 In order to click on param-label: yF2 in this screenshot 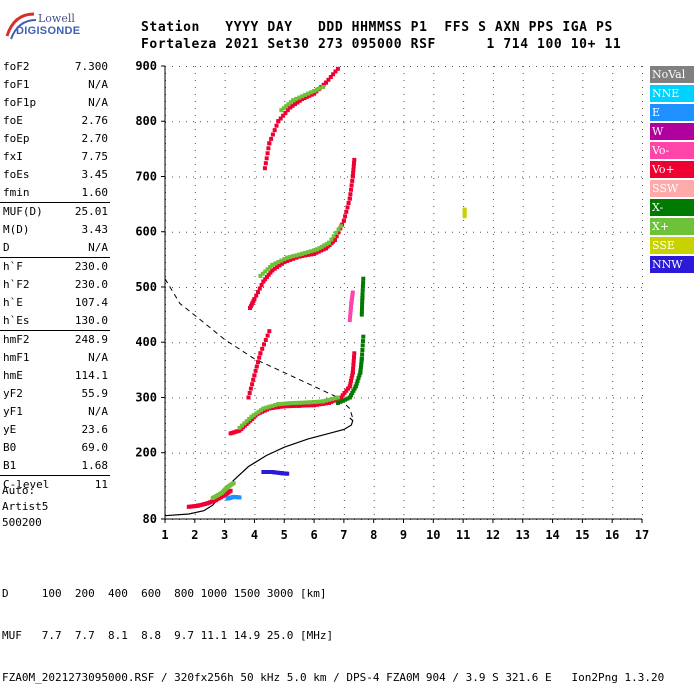, I will do `click(13, 393)`.